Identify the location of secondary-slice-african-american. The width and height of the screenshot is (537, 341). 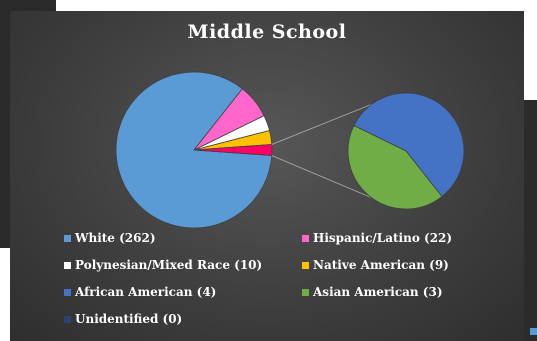
(409, 145).